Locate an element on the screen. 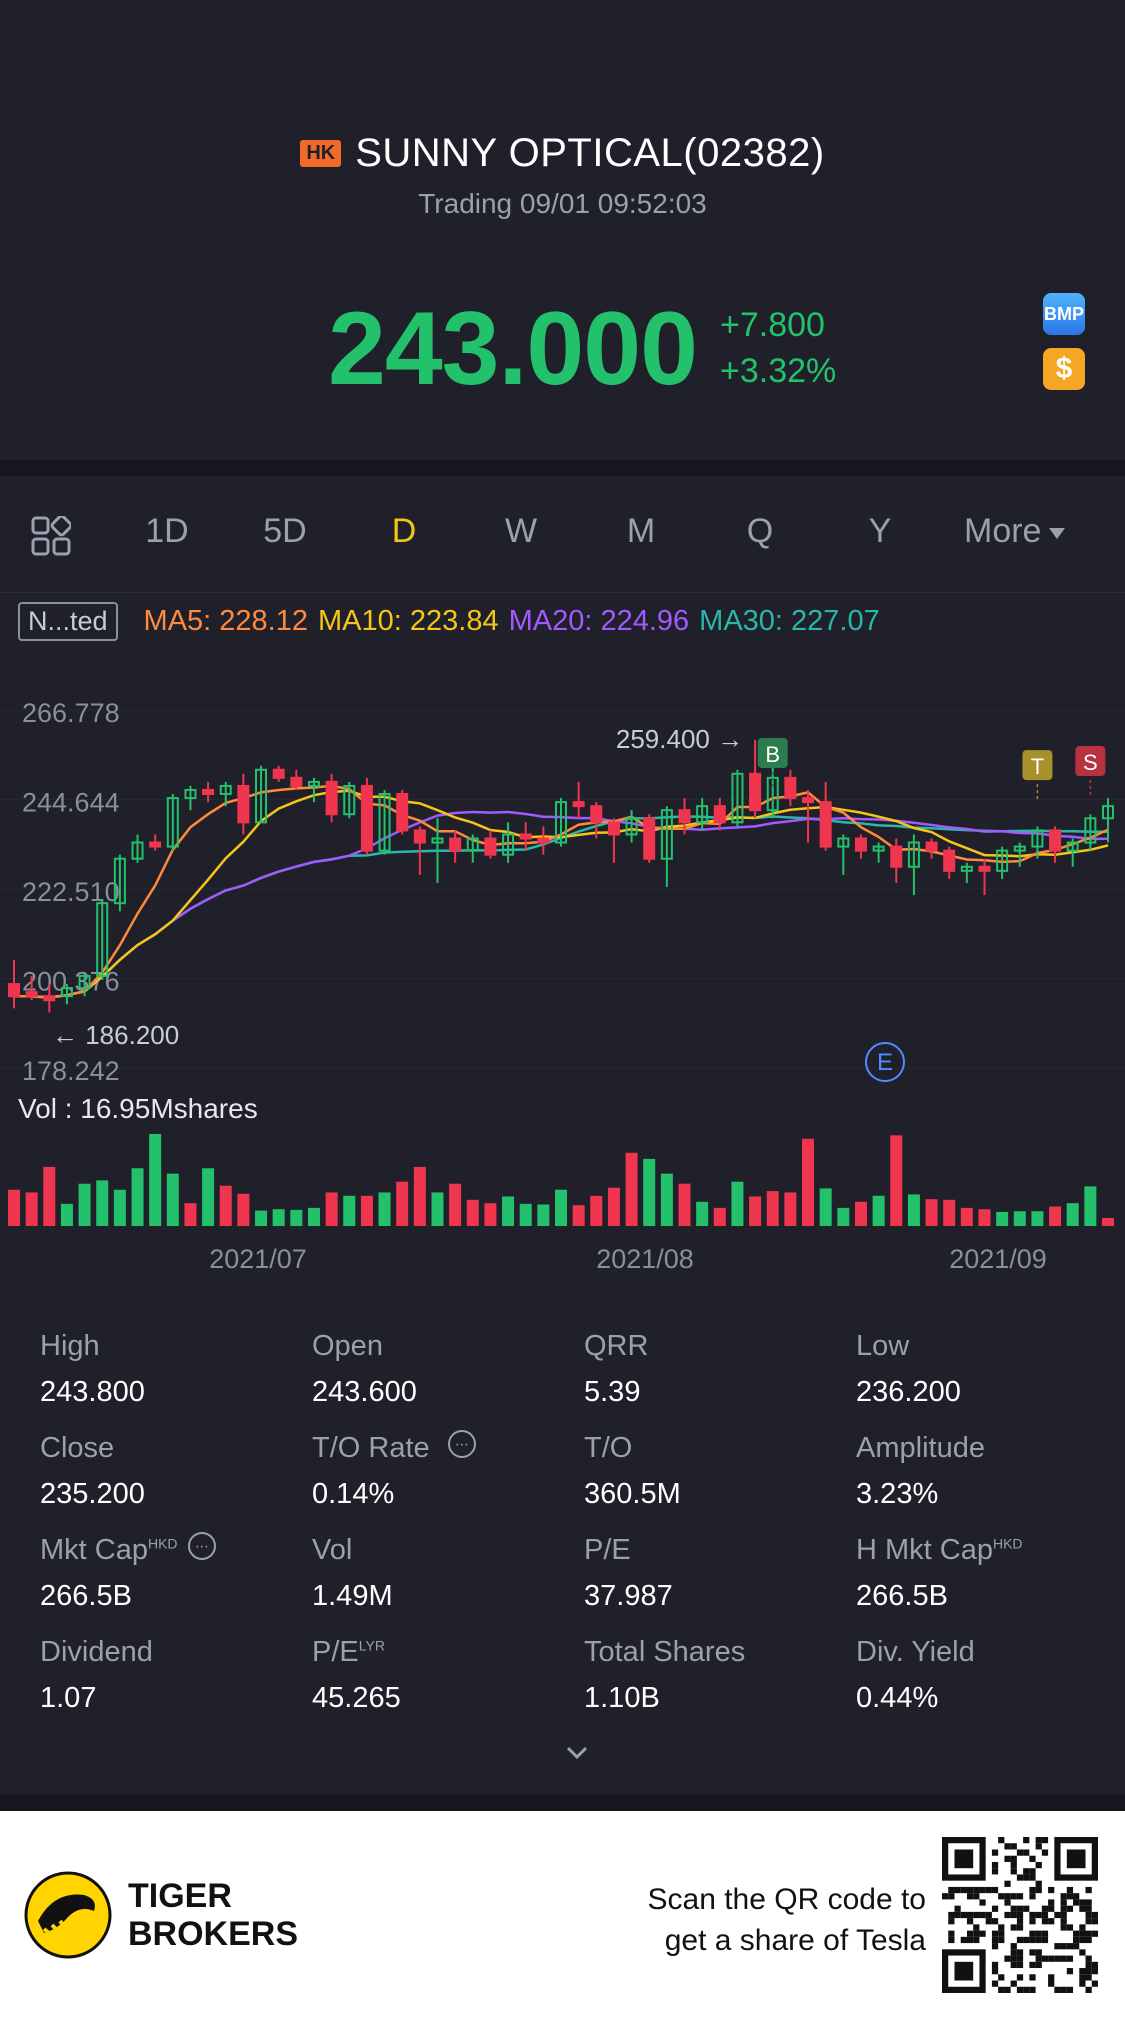  stat-unit: HKD is located at coordinates (162, 1543).